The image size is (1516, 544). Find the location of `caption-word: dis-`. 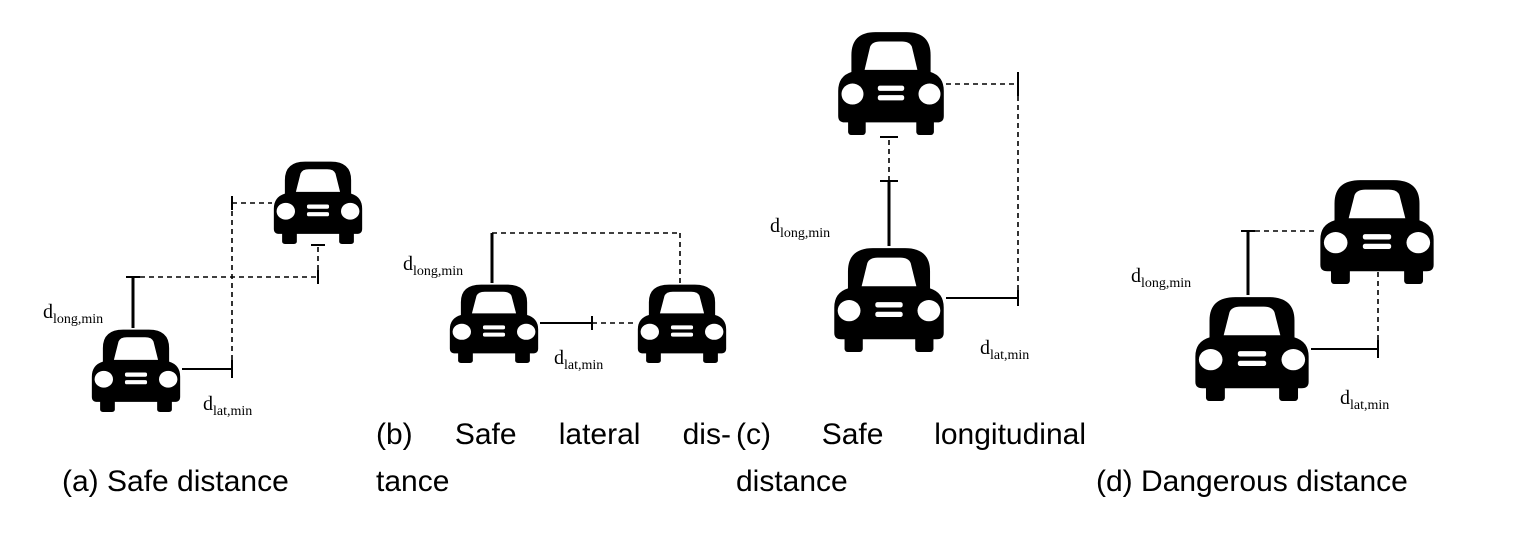

caption-word: dis- is located at coordinates (706, 434).